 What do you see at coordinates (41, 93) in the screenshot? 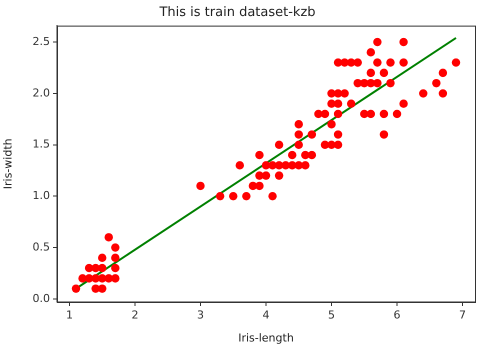
I see `y-tick-label: 2.0` at bounding box center [41, 93].